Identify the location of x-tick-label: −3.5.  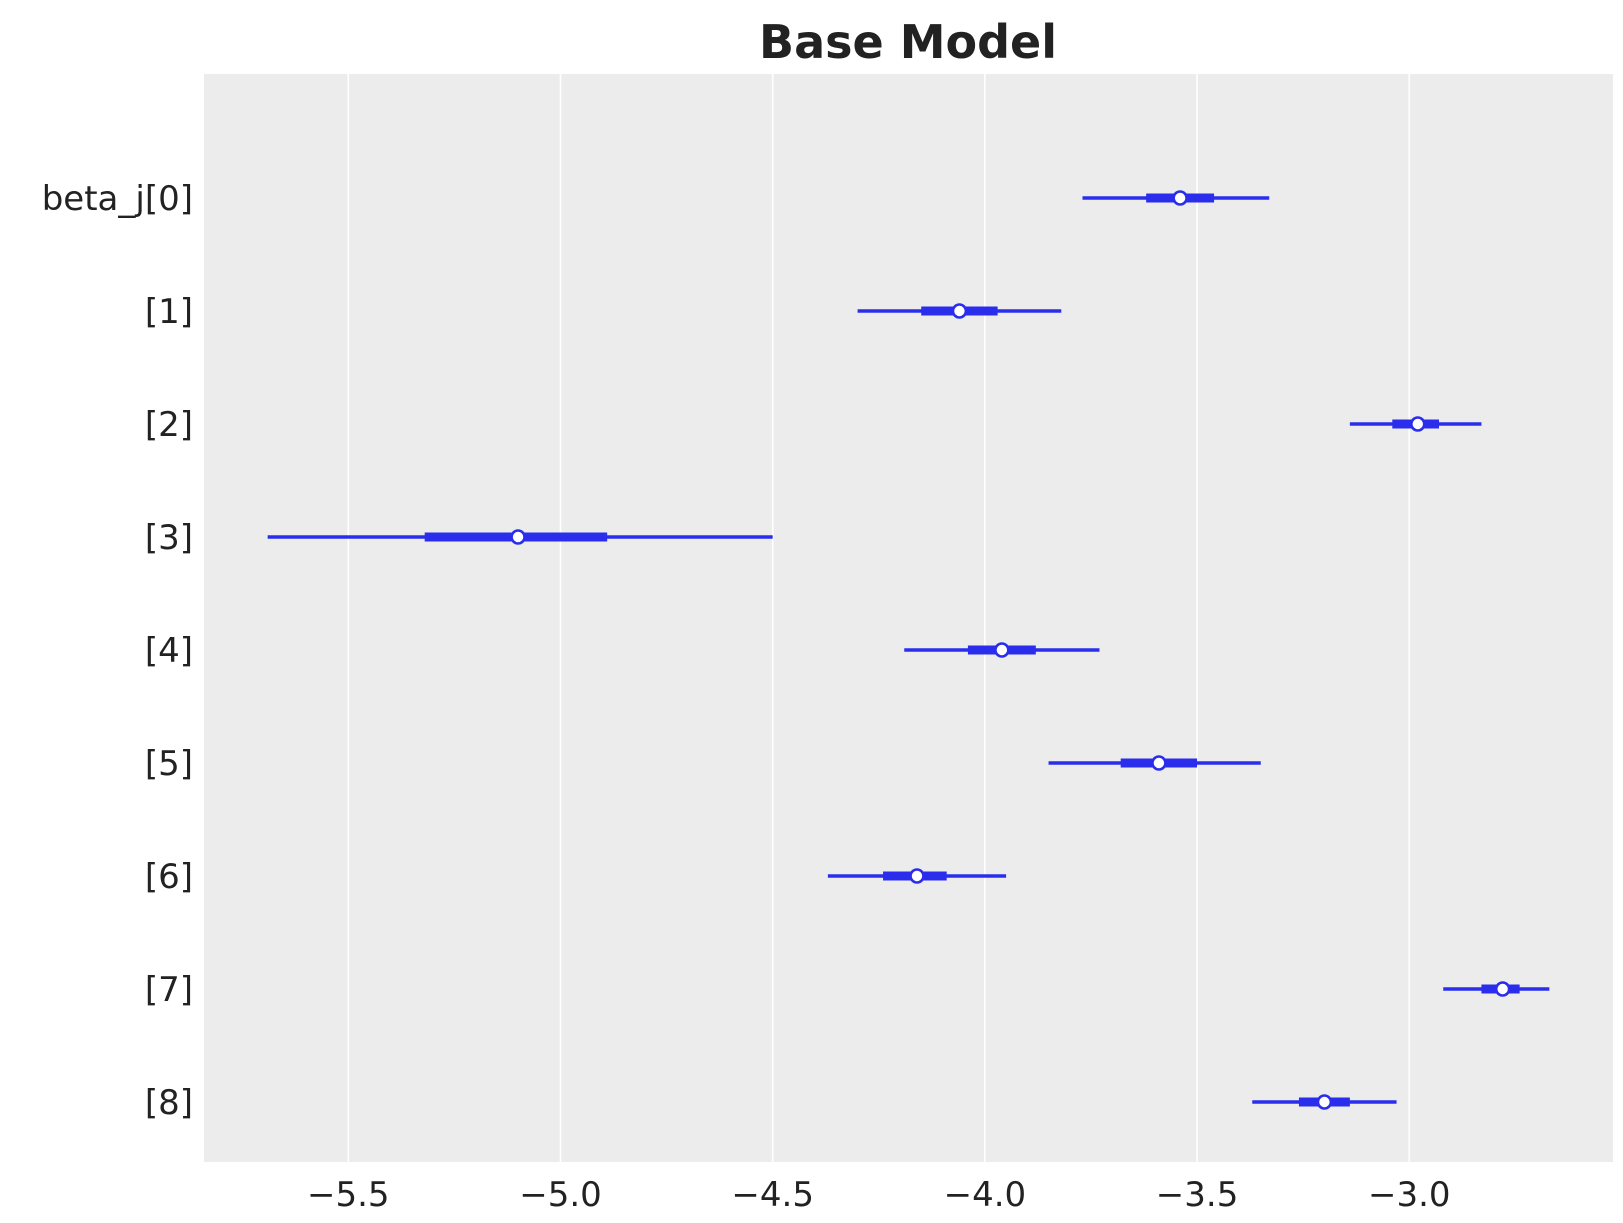
(1197, 1195).